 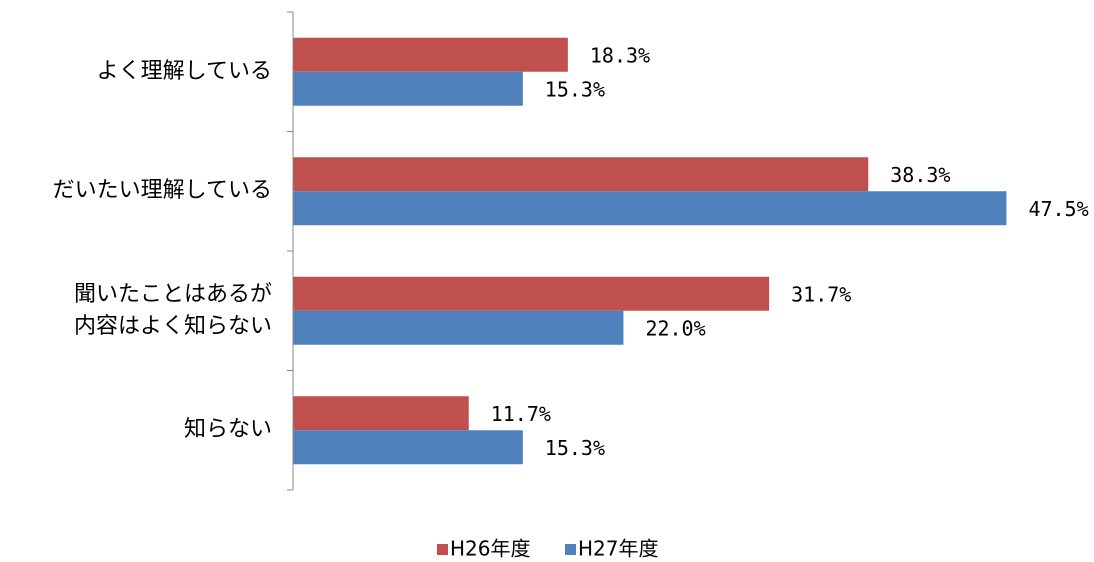 I want to click on legend-label: H27年度, so click(x=618, y=549).